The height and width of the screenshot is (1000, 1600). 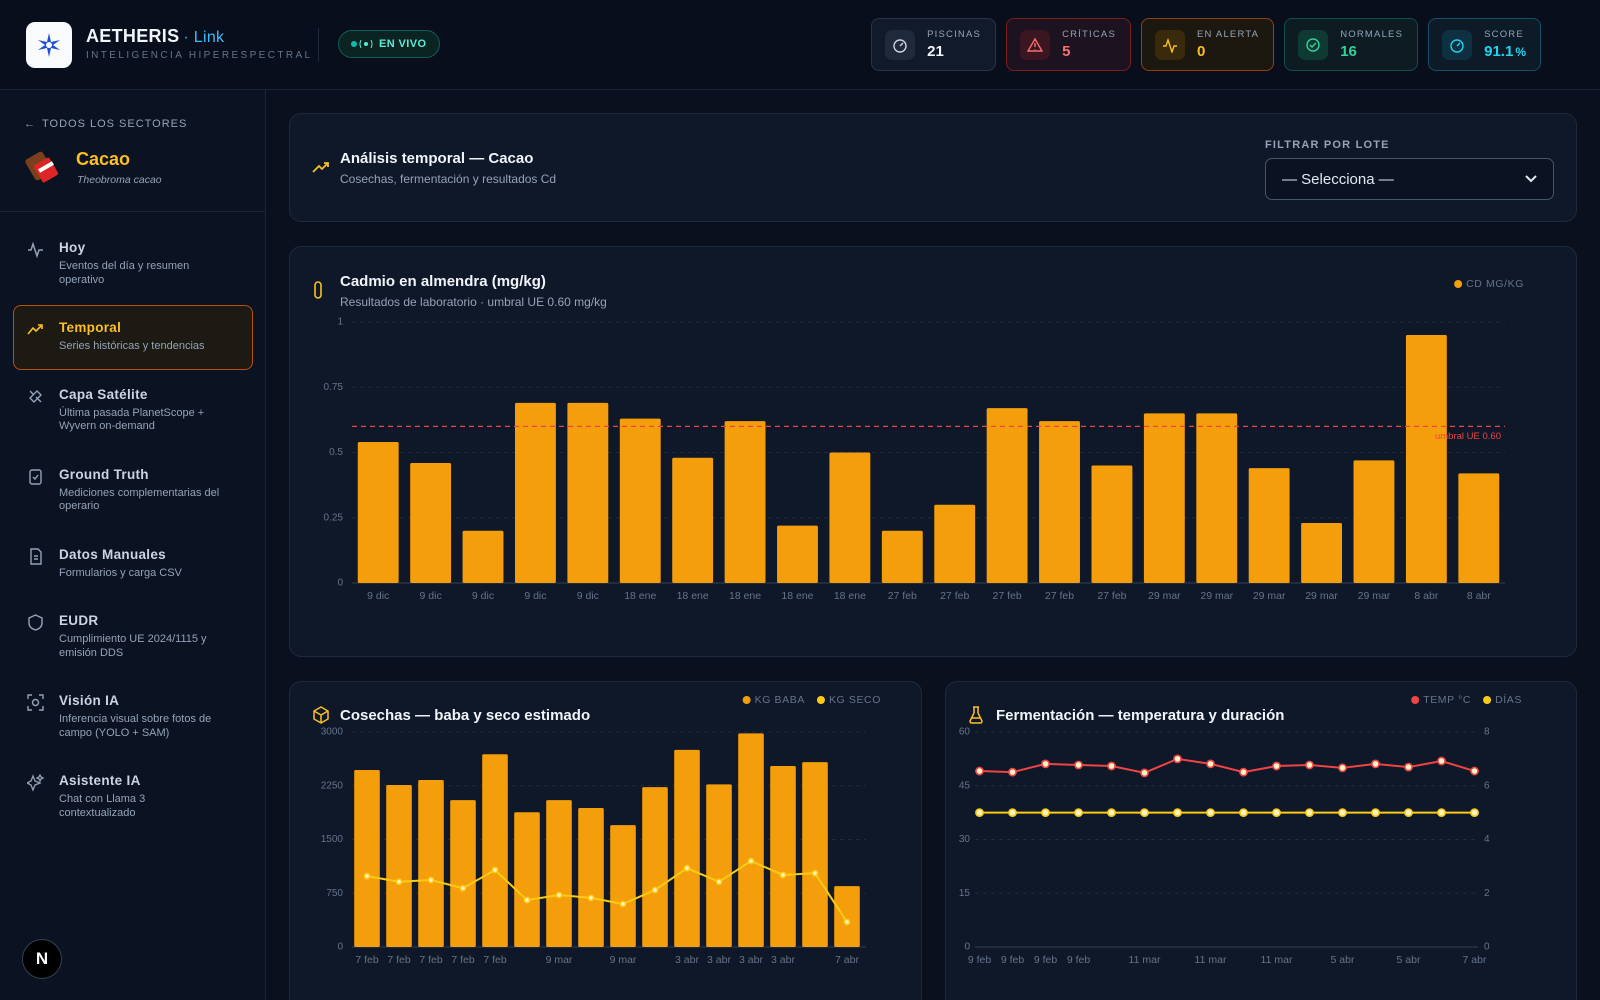 What do you see at coordinates (1487, 732) in the screenshot?
I see `y2-tick-label: 8` at bounding box center [1487, 732].